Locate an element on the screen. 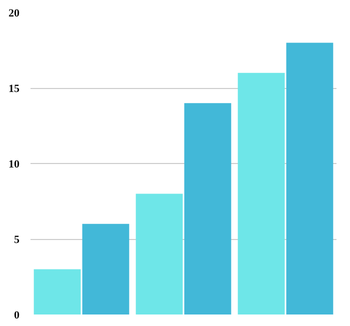 Image resolution: width=350 pixels, height=326 pixels. y-tick-label: 10 is located at coordinates (14, 164).